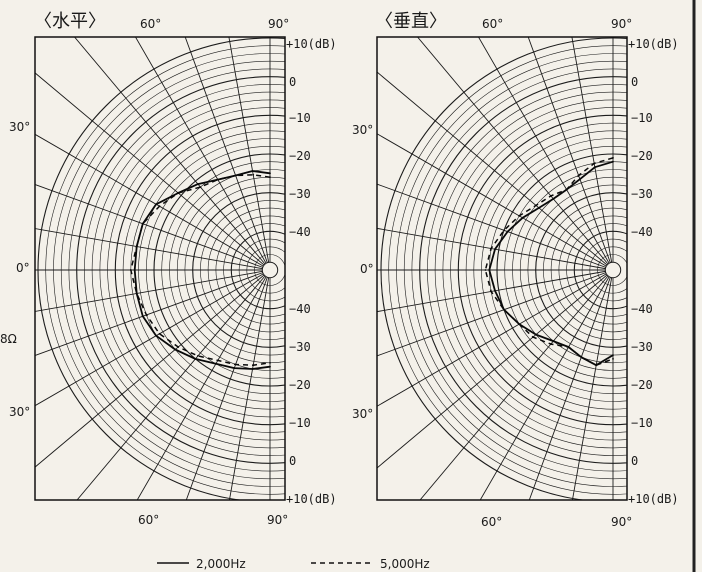 This screenshot has height=572, width=702. Describe the element at coordinates (367, 269) in the screenshot. I see `vertical-angle-label-0: 0°` at that location.